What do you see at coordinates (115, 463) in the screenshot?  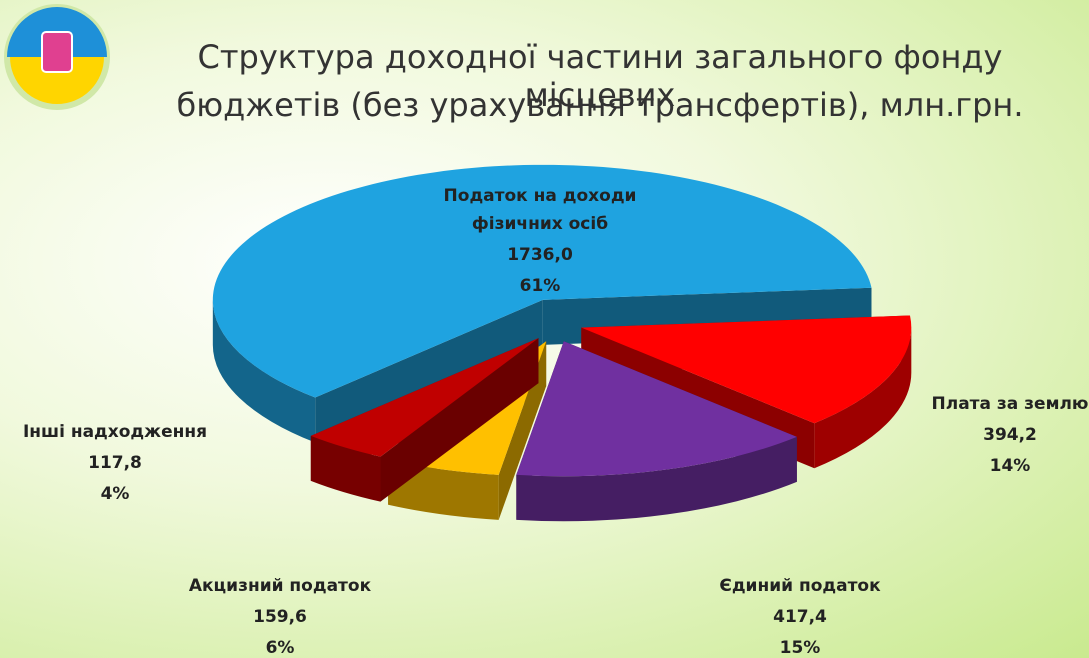 I see `value-label: 117,8` at bounding box center [115, 463].